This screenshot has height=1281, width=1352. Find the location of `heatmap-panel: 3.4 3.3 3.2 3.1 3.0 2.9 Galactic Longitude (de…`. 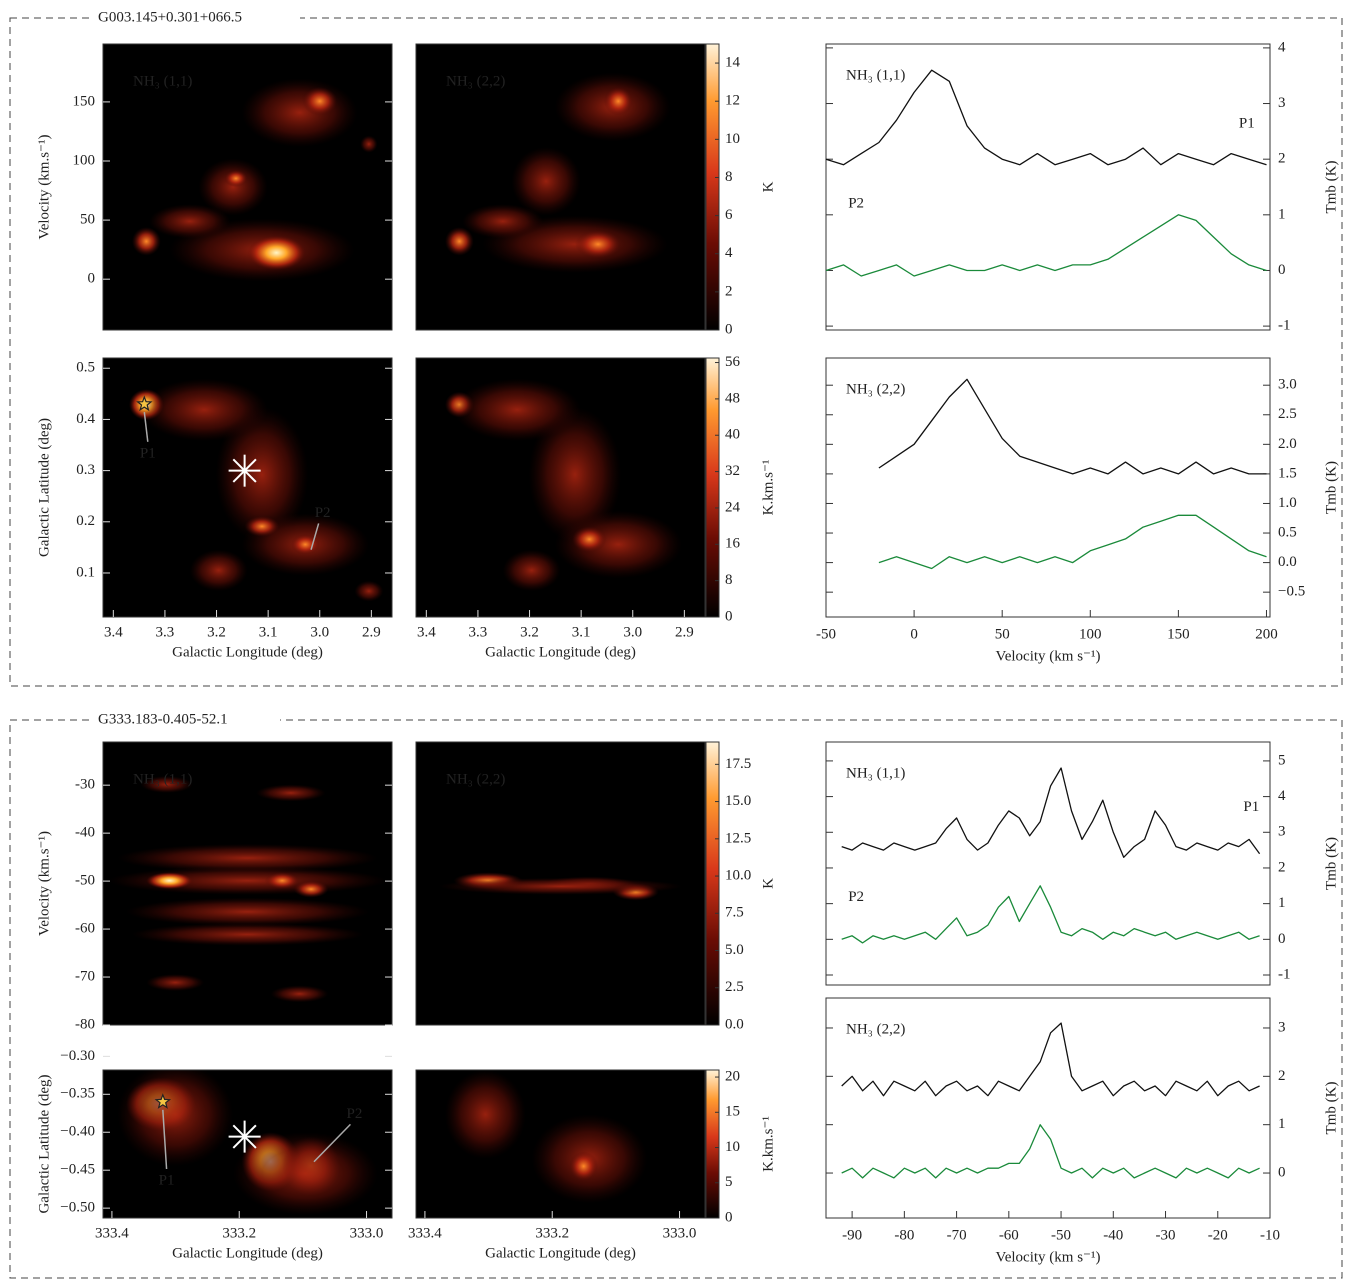

heatmap-panel: 3.4 3.3 3.2 3.1 3.0 2.9 Galactic Longitude (de… is located at coordinates (595, 507).